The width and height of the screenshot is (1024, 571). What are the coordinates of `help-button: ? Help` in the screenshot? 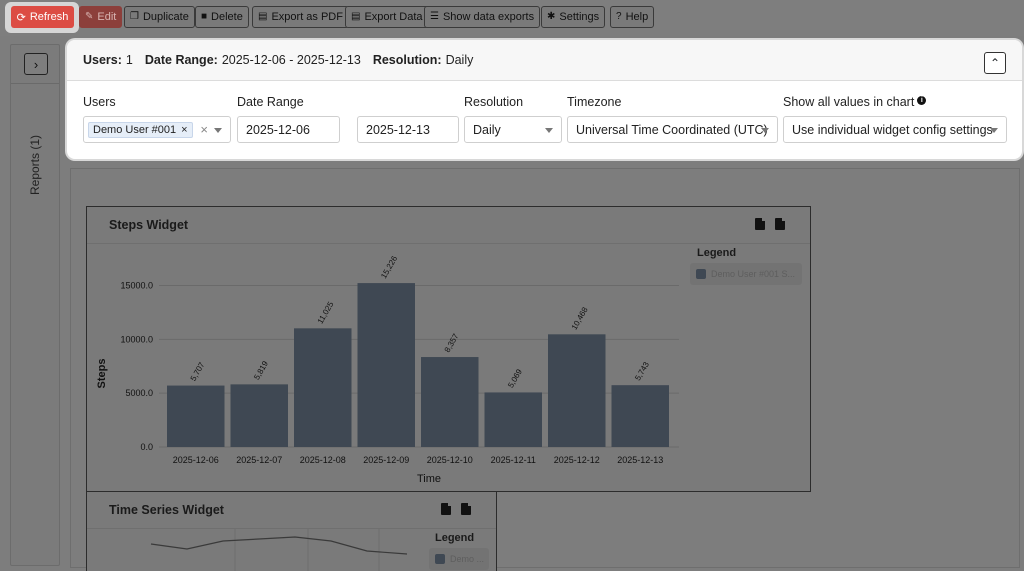 It's located at (632, 17).